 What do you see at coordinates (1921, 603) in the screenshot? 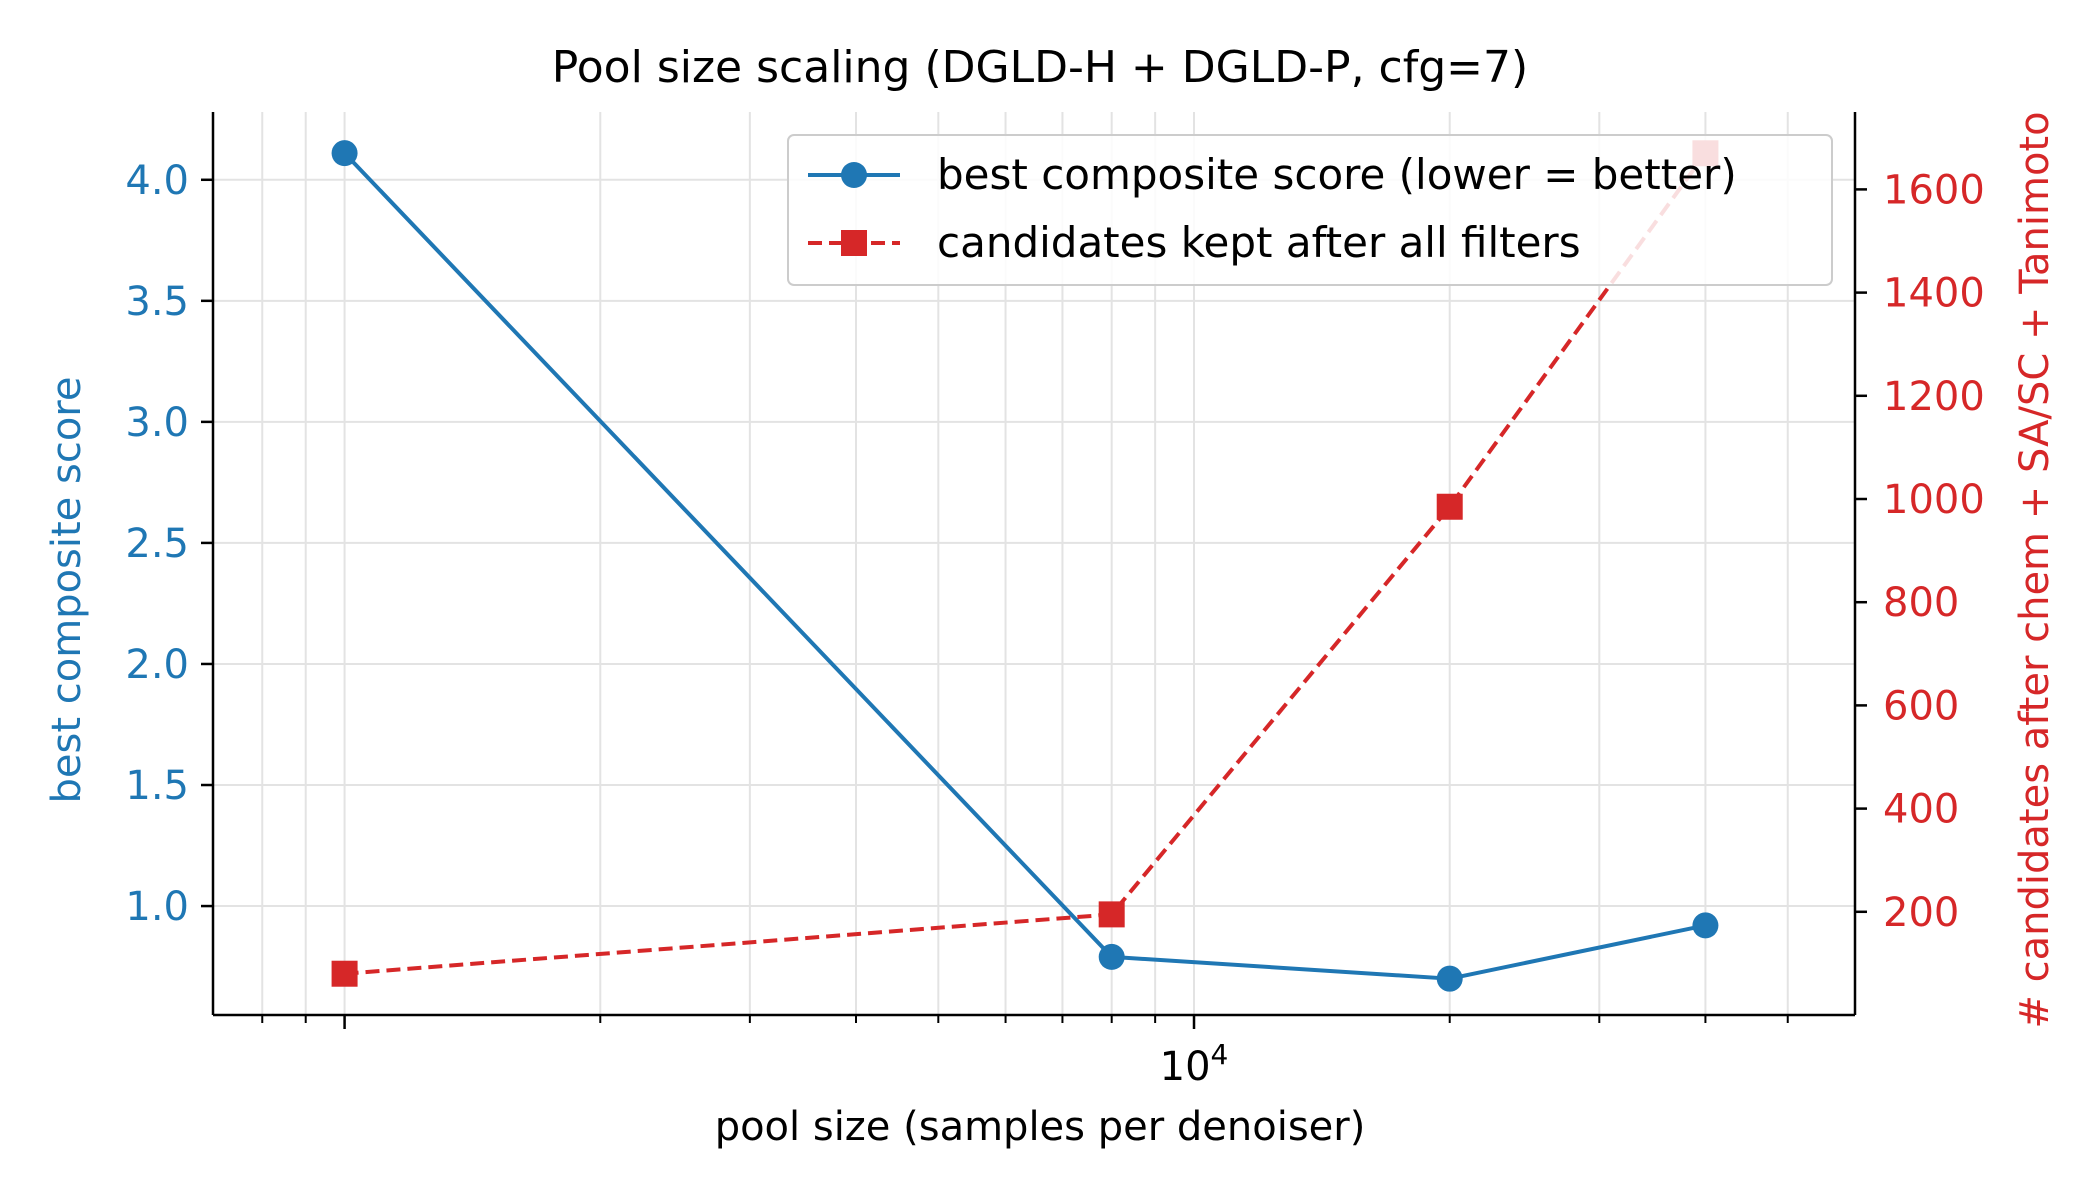
I see `y-tick-label-right: 800` at bounding box center [1921, 603].